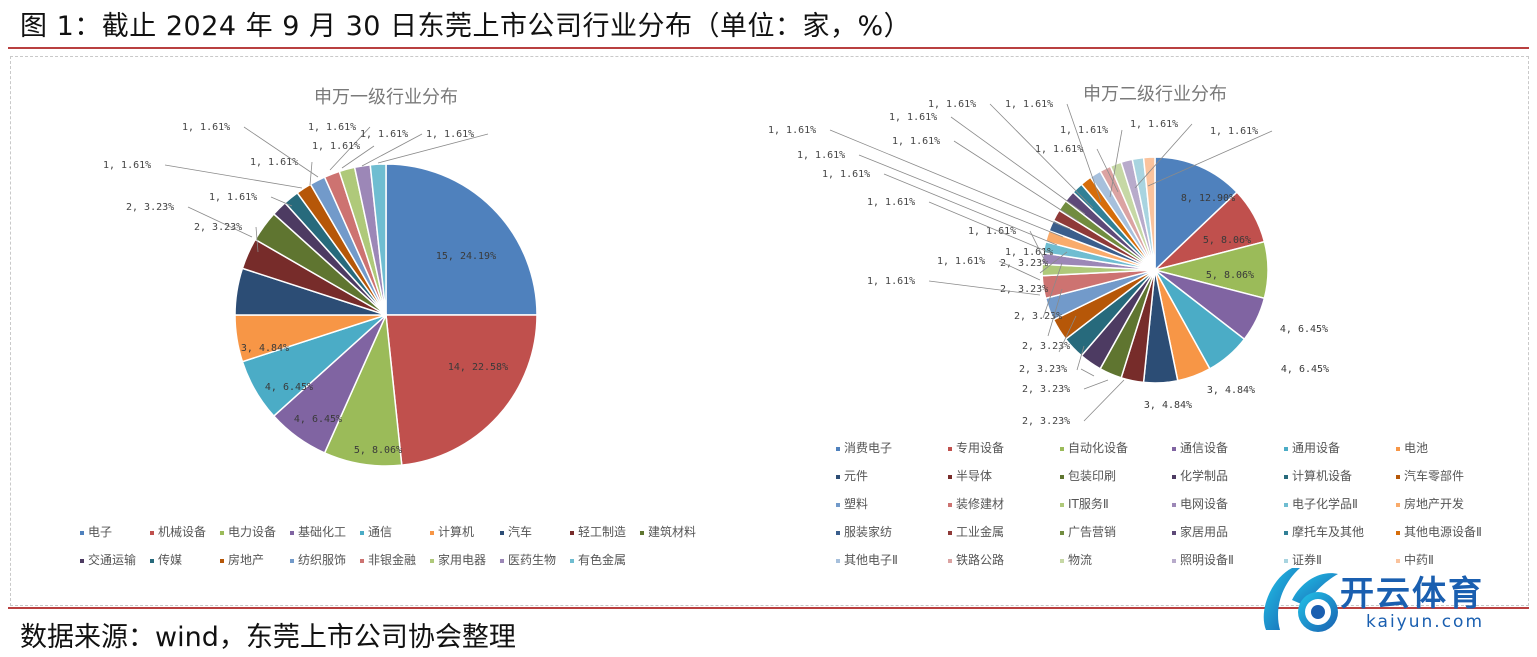 This screenshot has width=1537, height=657. I want to click on legend-item: 包装印刷, so click(1092, 476).